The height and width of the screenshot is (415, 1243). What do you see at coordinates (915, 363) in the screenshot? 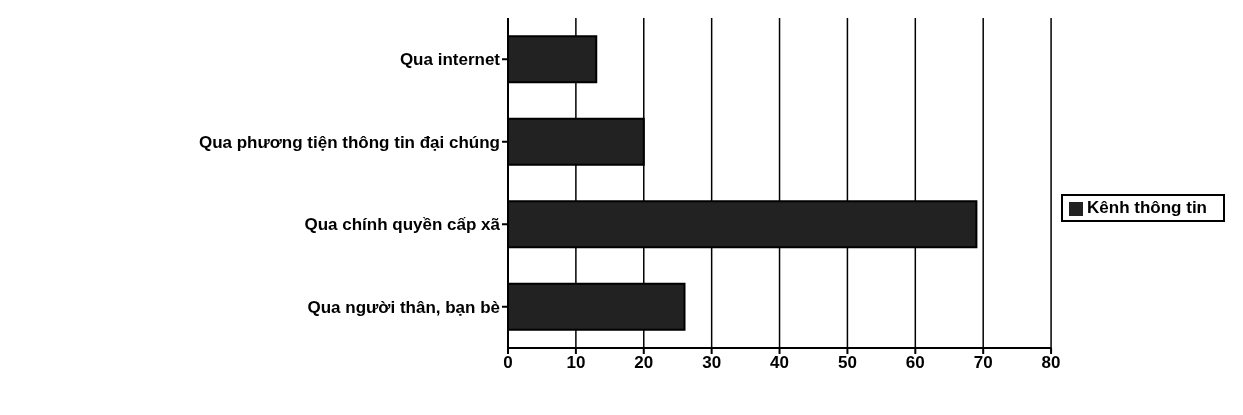
I see `x-tick-label: 60` at bounding box center [915, 363].